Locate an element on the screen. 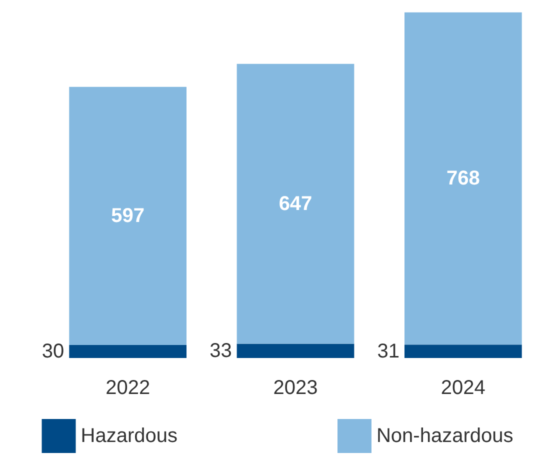 This screenshot has height=466, width=555. data-label: 597 is located at coordinates (128, 215).